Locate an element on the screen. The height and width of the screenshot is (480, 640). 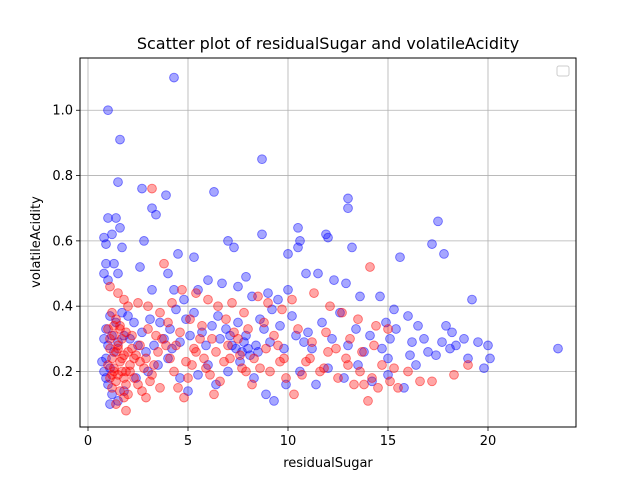
y-tick-label: 0.4 is located at coordinates (62, 307).